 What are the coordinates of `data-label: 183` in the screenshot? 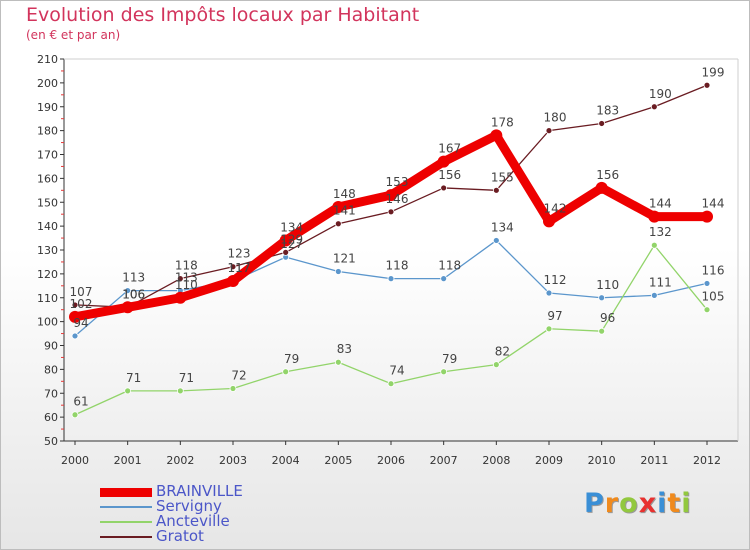 It's located at (607, 110).